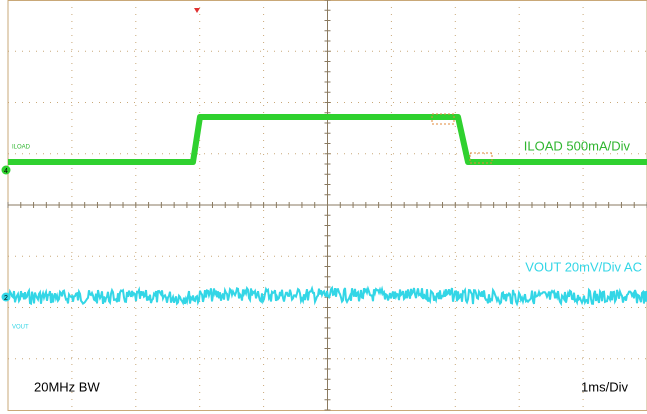  Describe the element at coordinates (577, 145) in the screenshot. I see `iload-label: ILOAD 500mA/Div` at that location.